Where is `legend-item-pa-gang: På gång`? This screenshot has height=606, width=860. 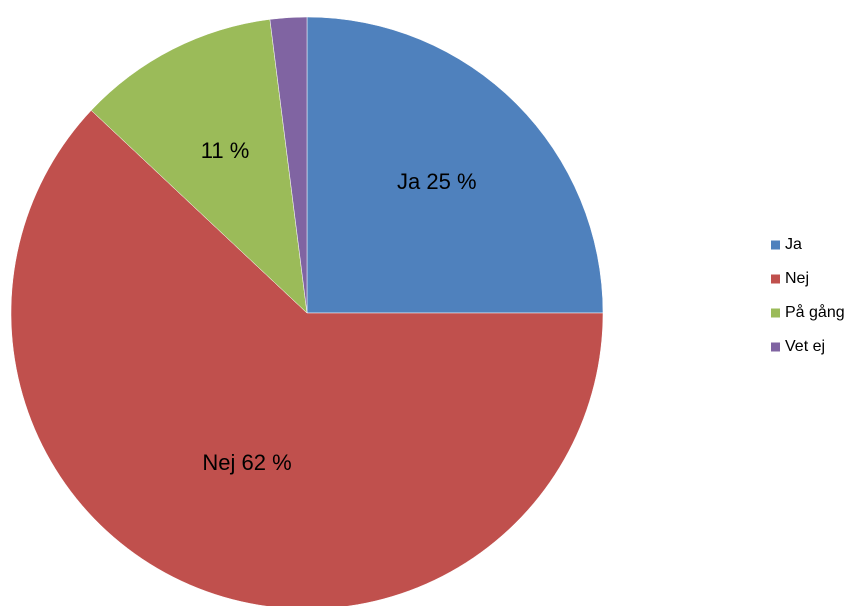 legend-item-pa-gang: På gång is located at coordinates (808, 312).